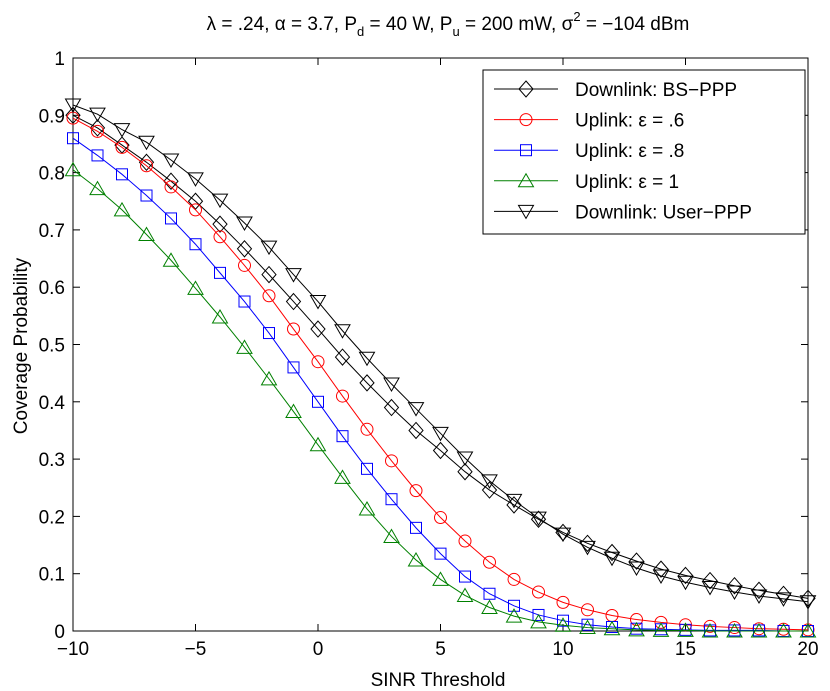 The height and width of the screenshot is (691, 830). I want to click on y-tick-label: 0.6, so click(52, 288).